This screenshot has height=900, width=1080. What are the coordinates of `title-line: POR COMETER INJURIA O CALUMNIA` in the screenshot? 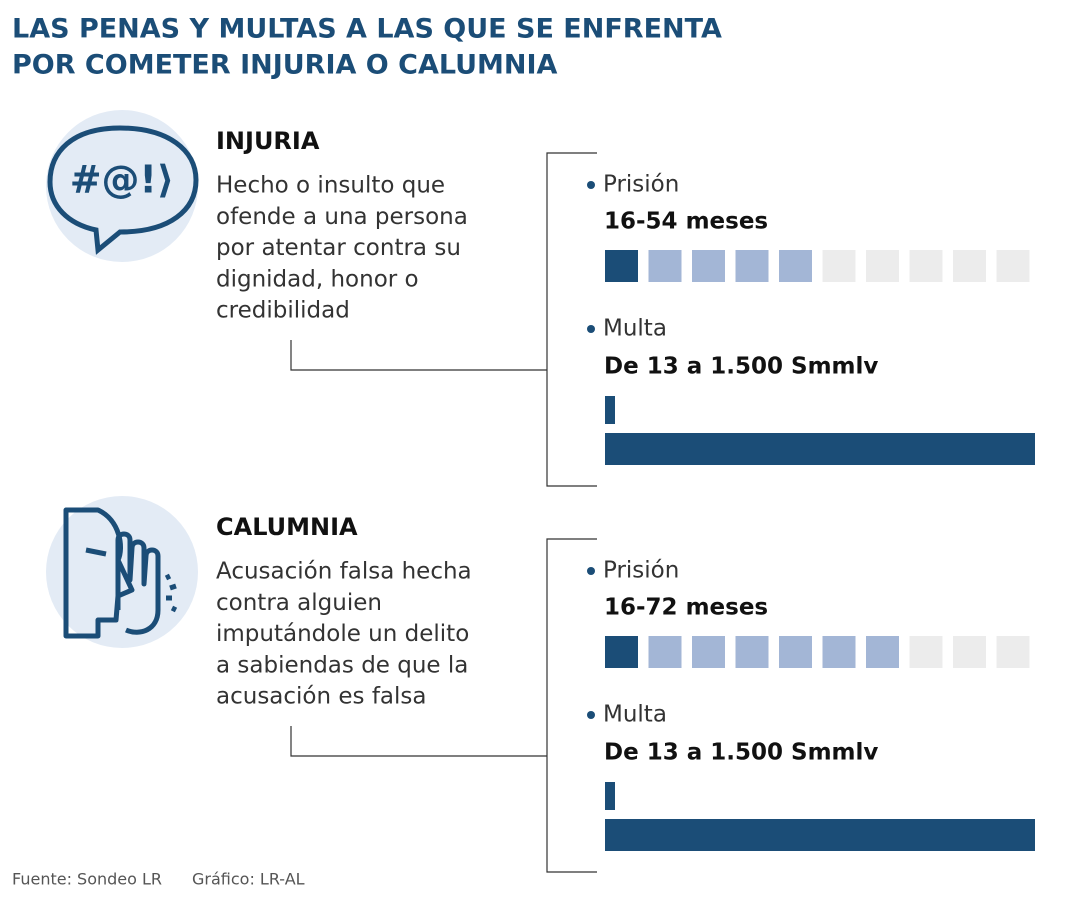 It's located at (285, 65).